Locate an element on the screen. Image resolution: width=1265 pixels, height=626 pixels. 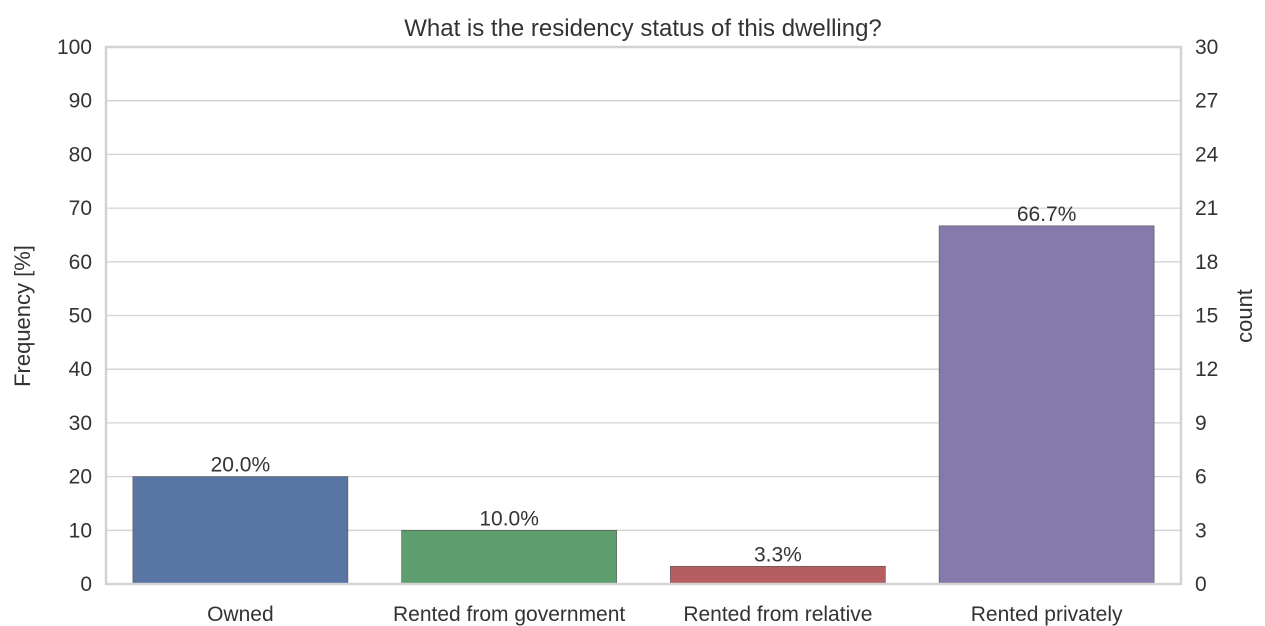
y2-tick-label: 15 is located at coordinates (1206, 316).